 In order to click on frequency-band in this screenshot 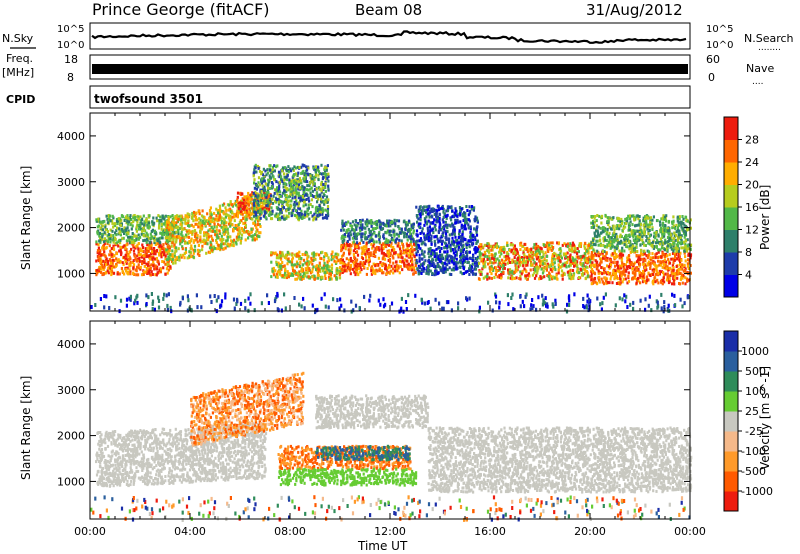, I will do `click(390, 69)`.